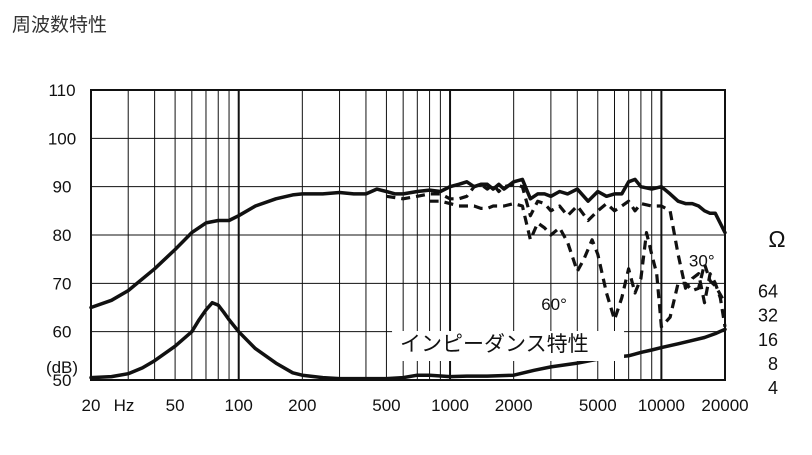 Image resolution: width=812 pixels, height=455 pixels. What do you see at coordinates (61, 90) in the screenshot?
I see `y-tick-label: 110` at bounding box center [61, 90].